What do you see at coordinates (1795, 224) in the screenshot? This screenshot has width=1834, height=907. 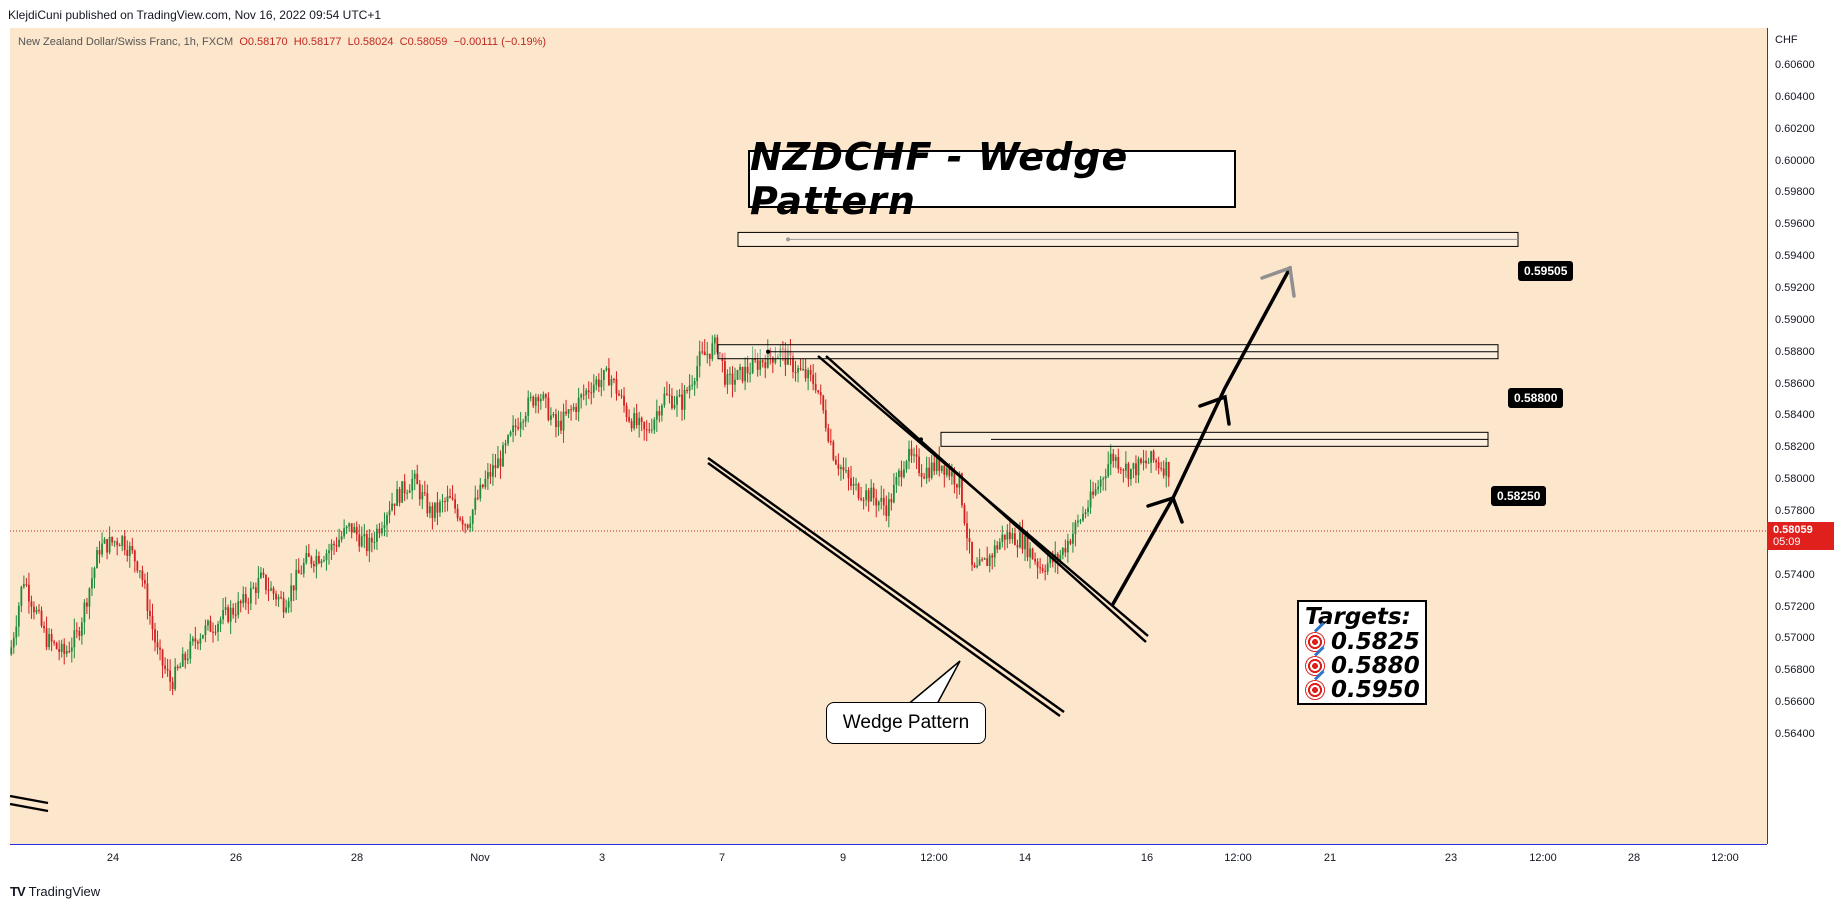 I see `y-tick-label: 0.59600` at bounding box center [1795, 224].